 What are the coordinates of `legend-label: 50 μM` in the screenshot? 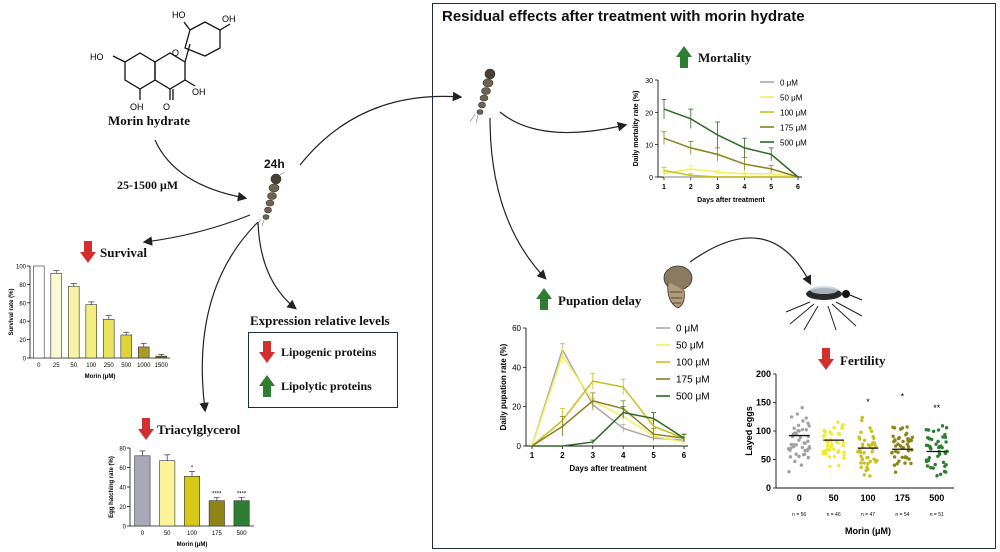 It's located at (690, 346).